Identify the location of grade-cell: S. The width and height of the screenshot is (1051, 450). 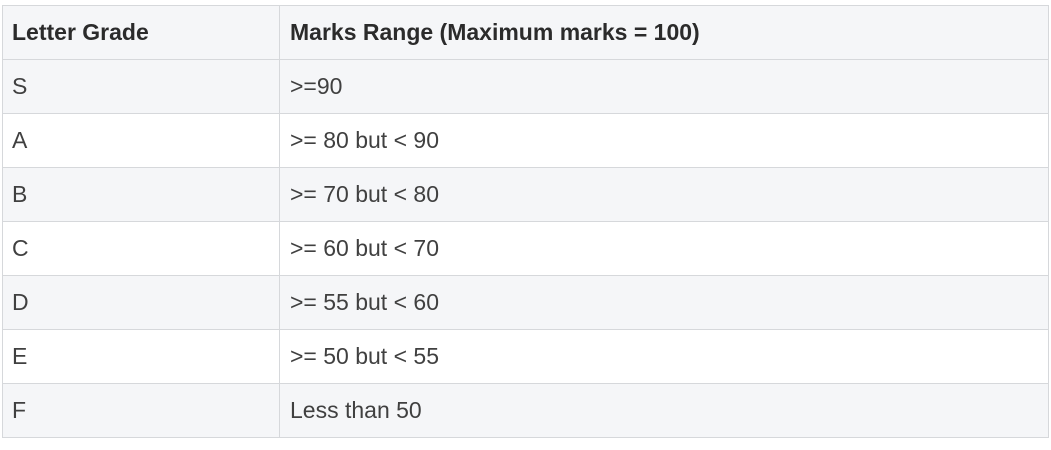
(141, 86).